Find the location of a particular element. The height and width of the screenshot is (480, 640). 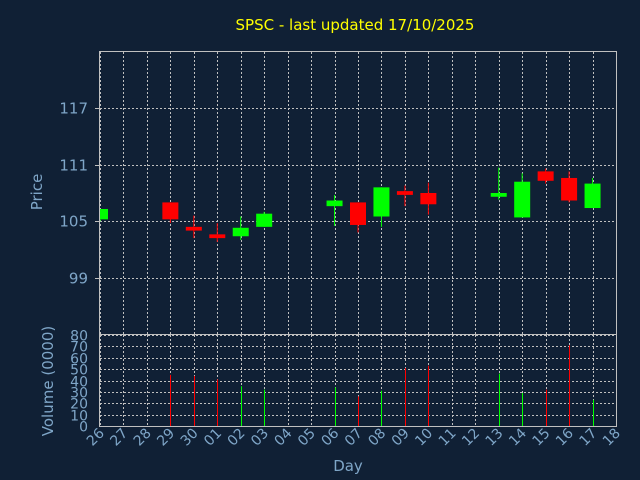

volume-axis-label: Volume (0000) is located at coordinates (48, 381).